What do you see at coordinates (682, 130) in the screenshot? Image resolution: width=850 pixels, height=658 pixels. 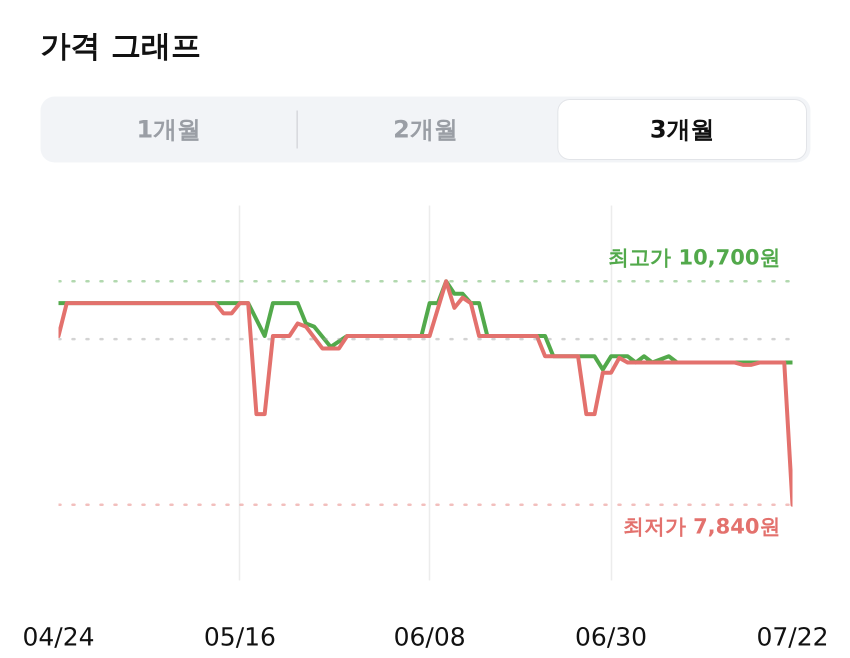 I see `text: 3개월` at bounding box center [682, 130].